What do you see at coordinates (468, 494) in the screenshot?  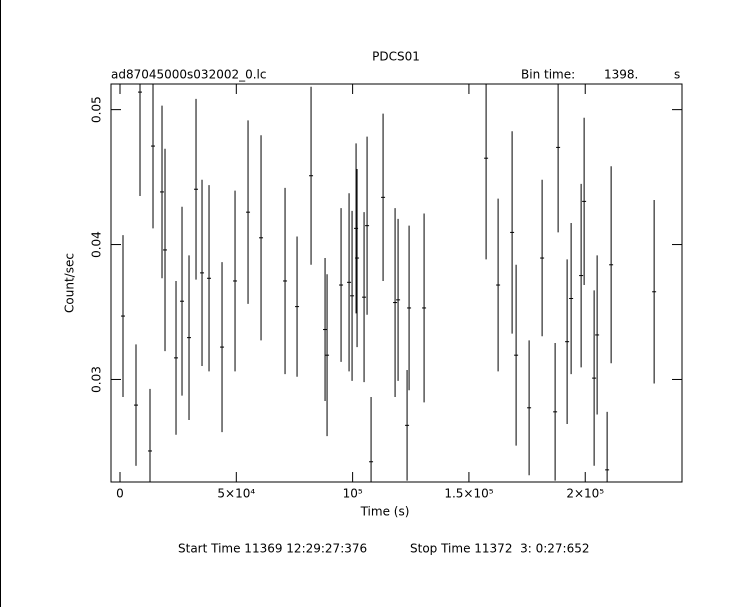 I see `x-tick-label: 1.5×10⁵` at bounding box center [468, 494].